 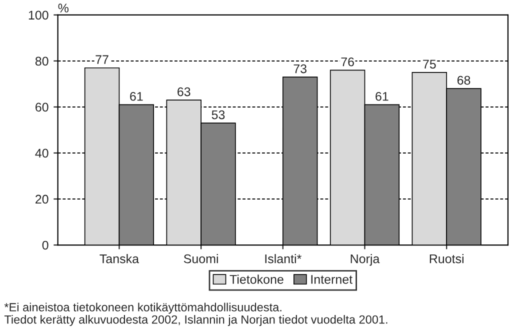 I want to click on x-tick-label: Islanti*, so click(x=283, y=259).